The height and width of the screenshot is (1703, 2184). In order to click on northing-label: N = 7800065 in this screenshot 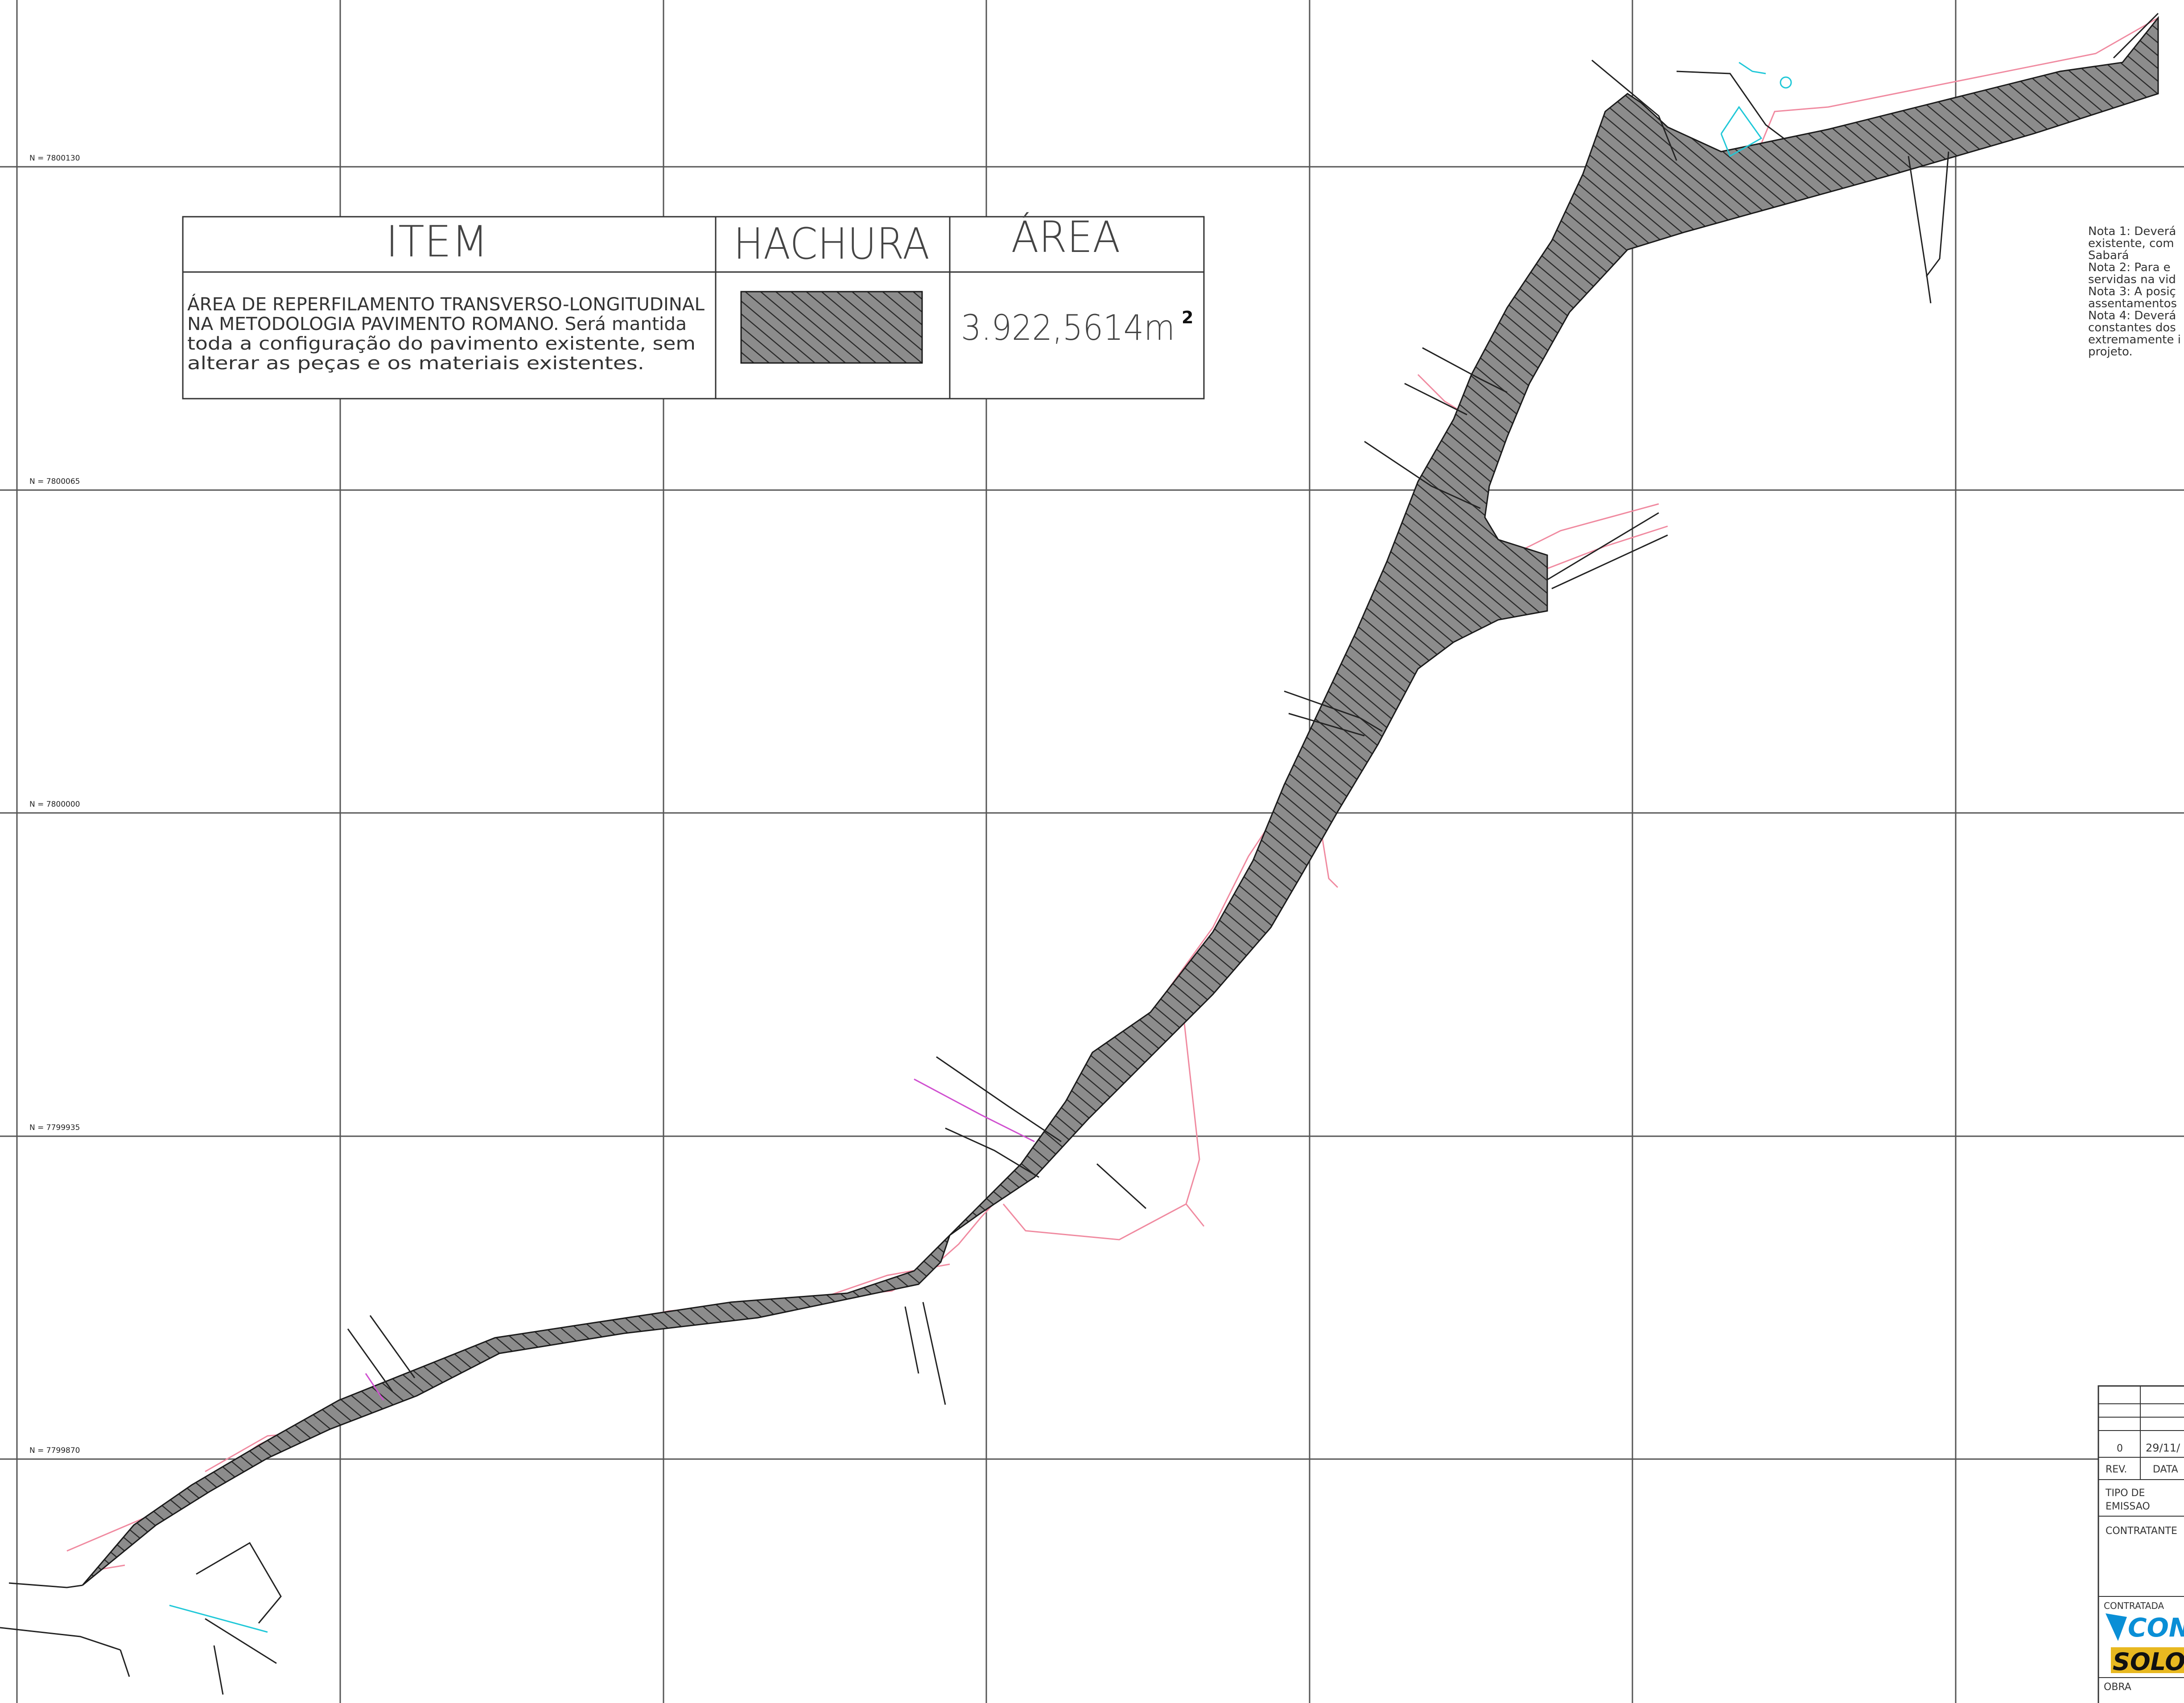, I will do `click(54, 481)`.